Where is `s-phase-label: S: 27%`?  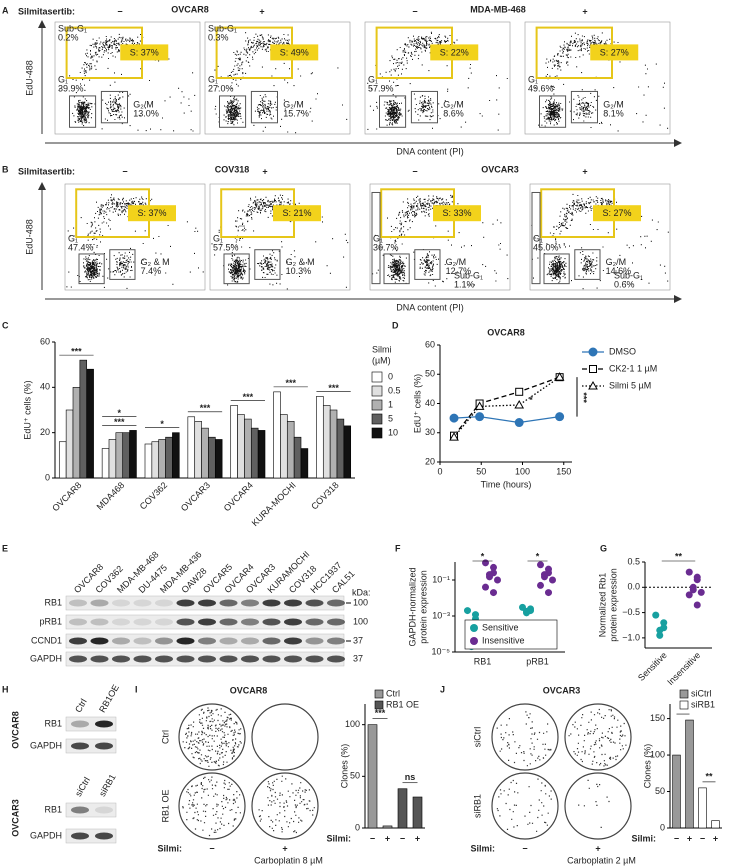 s-phase-label: S: 27% is located at coordinates (614, 52).